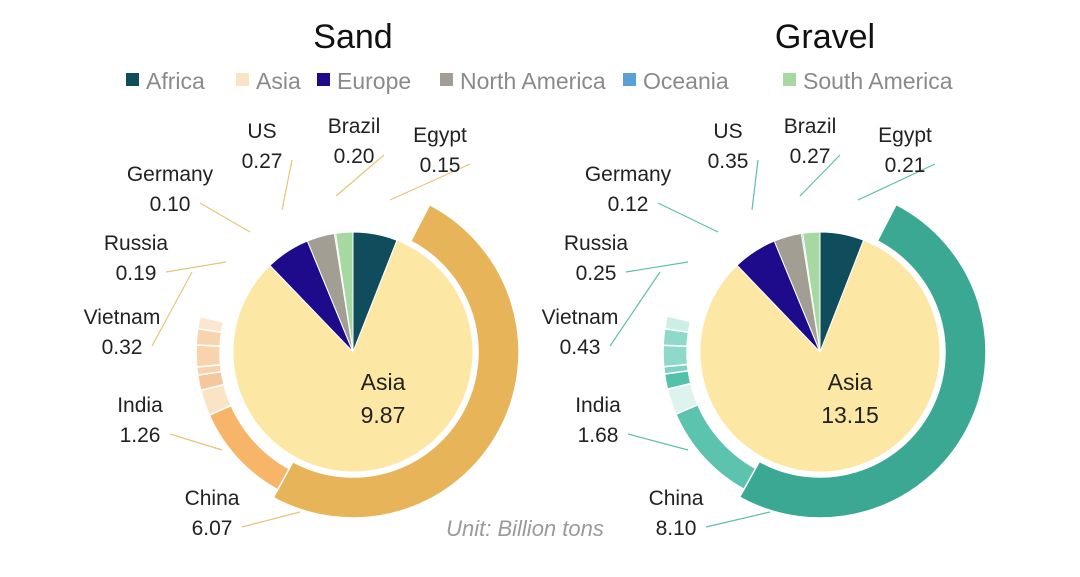  I want to click on legend-label-north-america: North America, so click(533, 81).